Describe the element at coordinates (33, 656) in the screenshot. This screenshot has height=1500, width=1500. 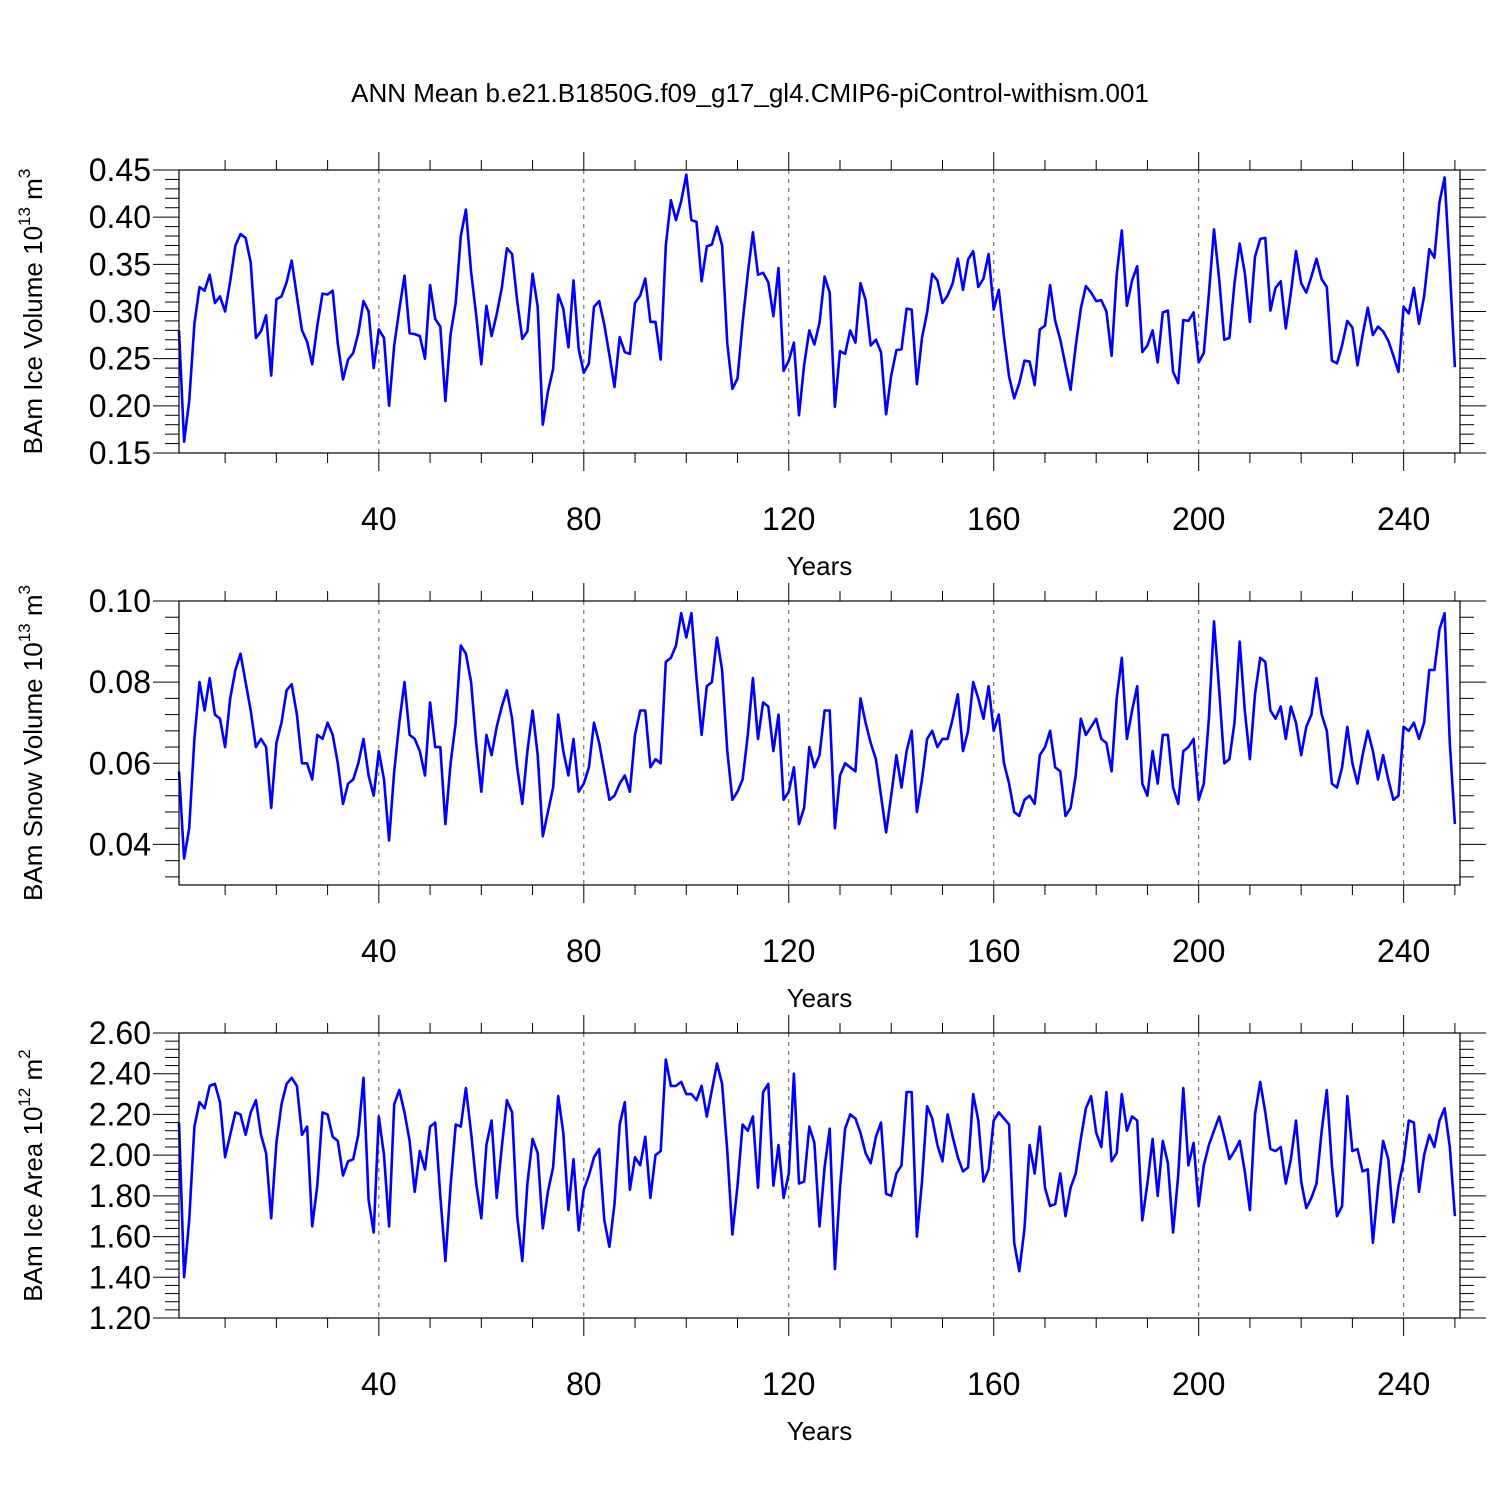
I see `snow-volume-y-unit-base: 10` at that location.